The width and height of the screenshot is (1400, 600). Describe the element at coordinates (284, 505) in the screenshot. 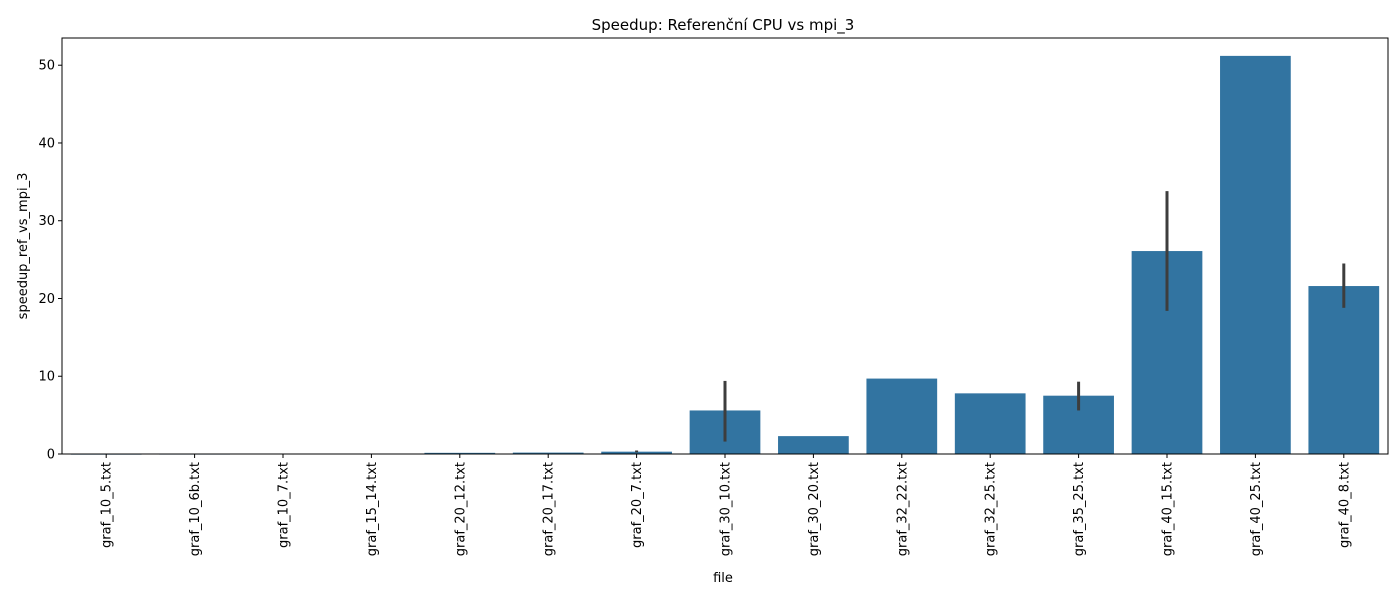

I see `x-tick-label: graf_10_7.txt` at that location.